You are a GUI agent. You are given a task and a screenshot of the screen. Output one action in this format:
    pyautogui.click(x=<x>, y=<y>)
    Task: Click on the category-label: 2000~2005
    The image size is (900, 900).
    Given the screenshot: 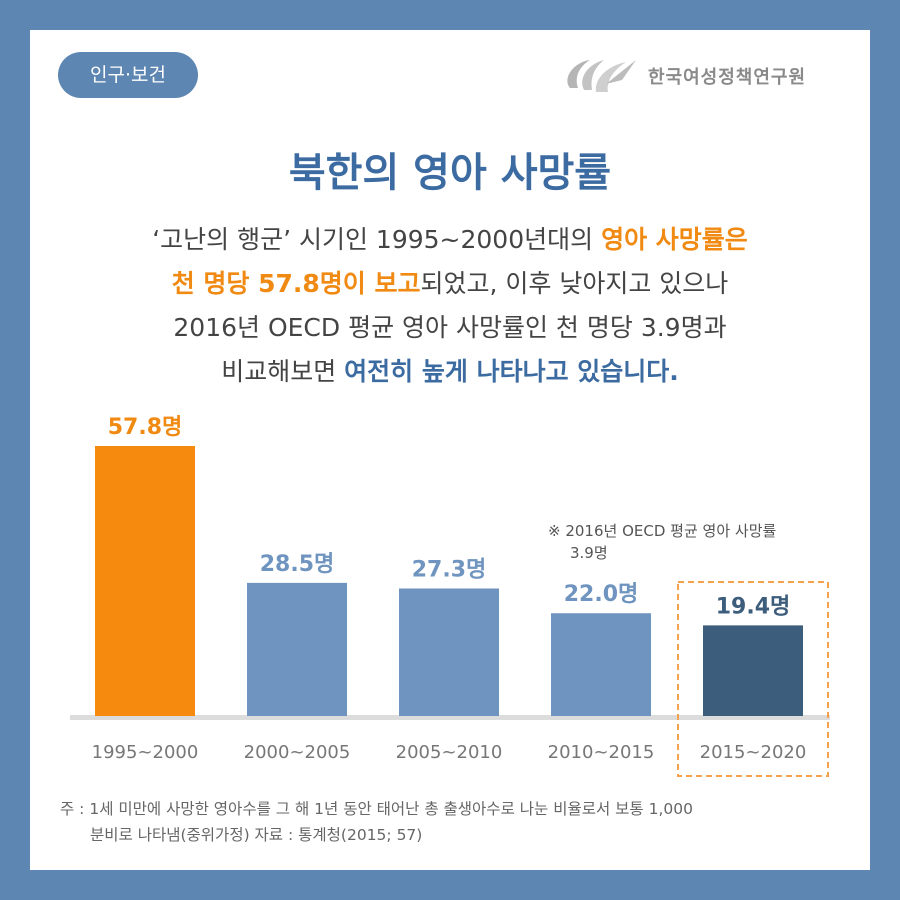 What is the action you would take?
    pyautogui.click(x=297, y=752)
    